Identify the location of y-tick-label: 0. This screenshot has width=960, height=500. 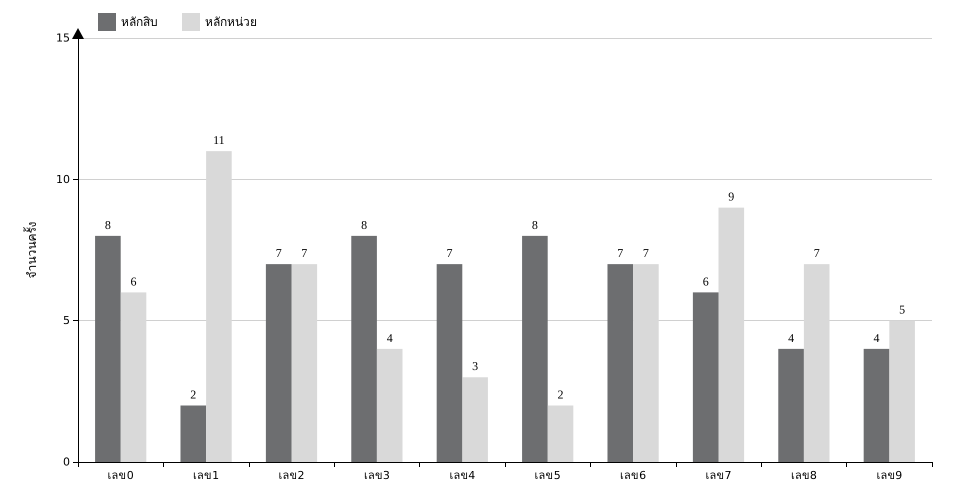
(66, 462).